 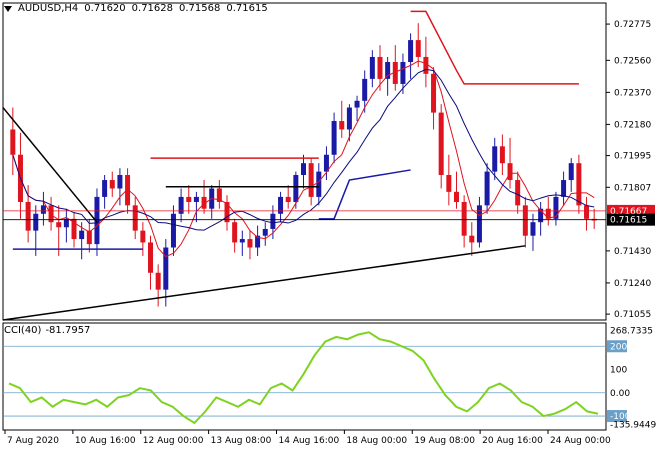 What do you see at coordinates (364, 194) in the screenshot?
I see `trailing-stop-line` at bounding box center [364, 194].